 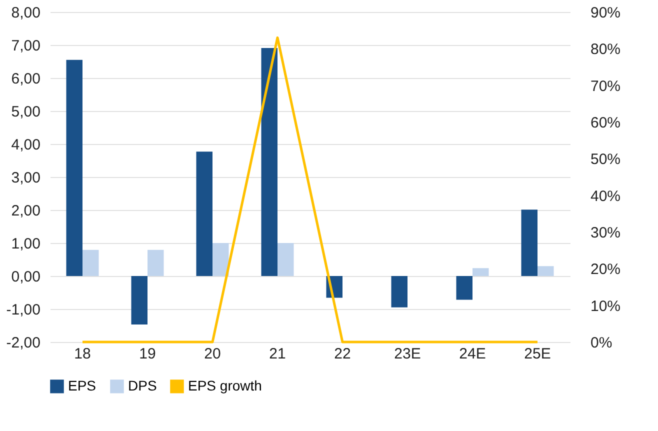 What do you see at coordinates (82, 385) in the screenshot?
I see `legend-label: EPS` at bounding box center [82, 385].